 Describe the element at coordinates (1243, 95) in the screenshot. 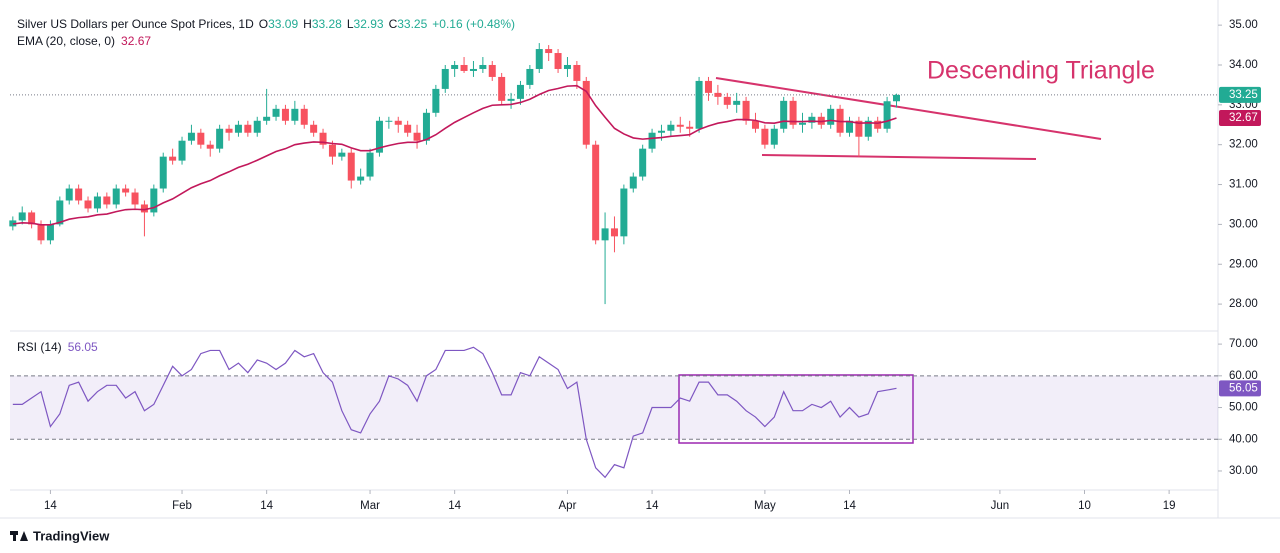

I see `price-label: 33.25` at that location.